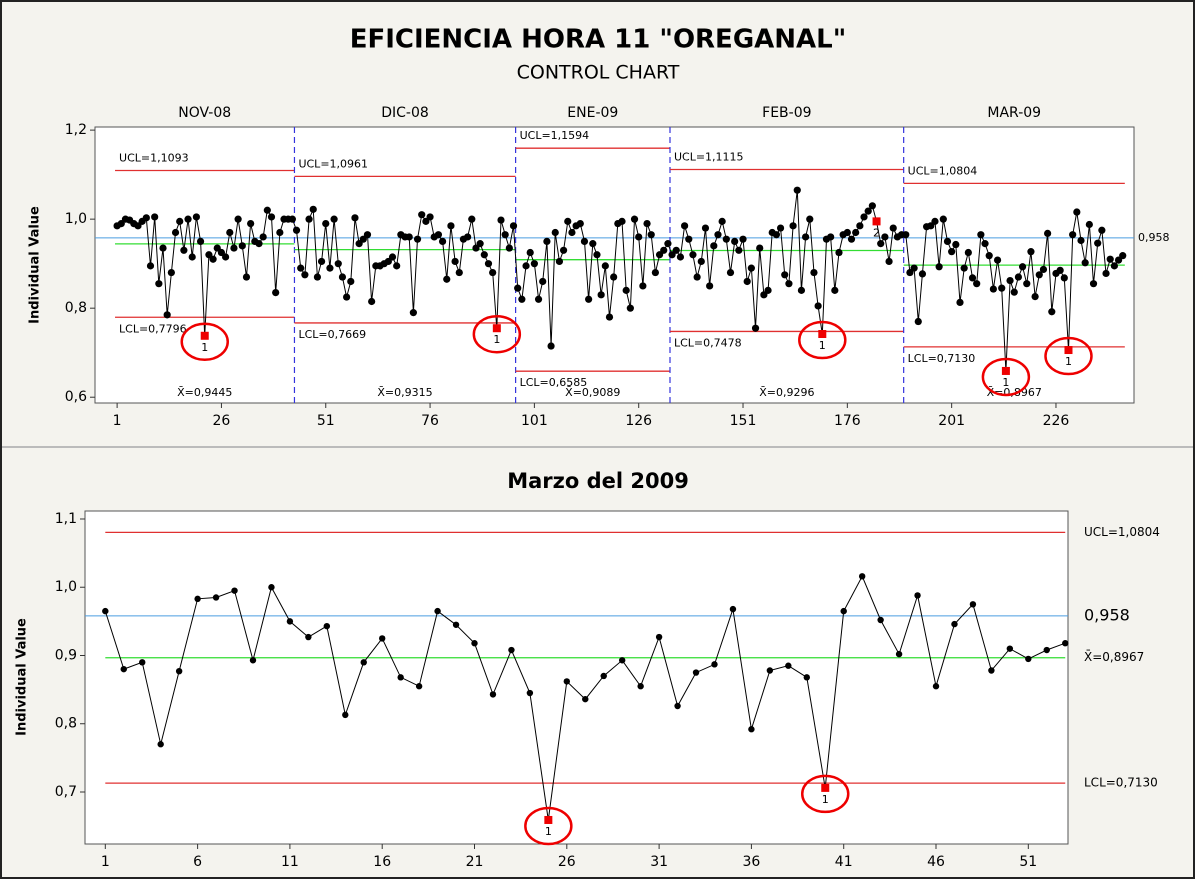 The image size is (1195, 879). Describe the element at coordinates (204, 392) in the screenshot. I see `mean-label: X̄=0,9445` at that location.